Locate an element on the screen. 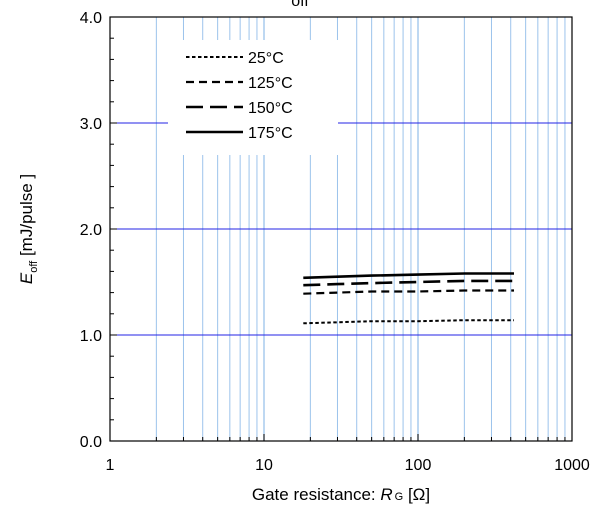  x-tick-labels: 1 10 100 1000 is located at coordinates (348, 465).